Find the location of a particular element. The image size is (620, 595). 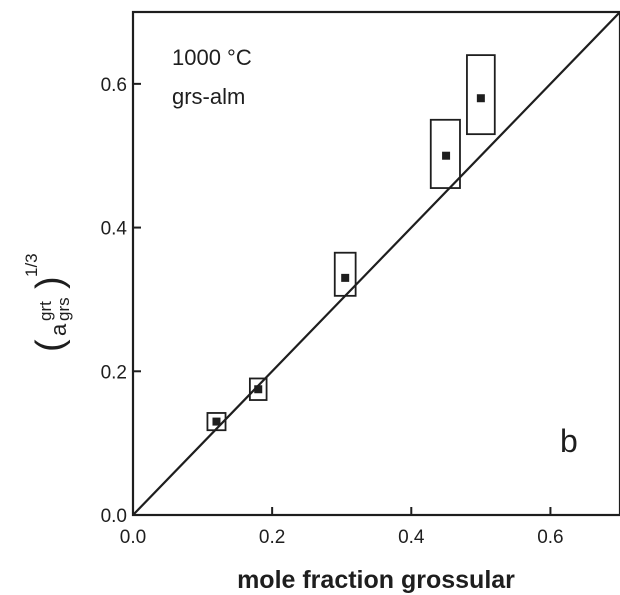

y-tick-label: 0.4 is located at coordinates (114, 229).